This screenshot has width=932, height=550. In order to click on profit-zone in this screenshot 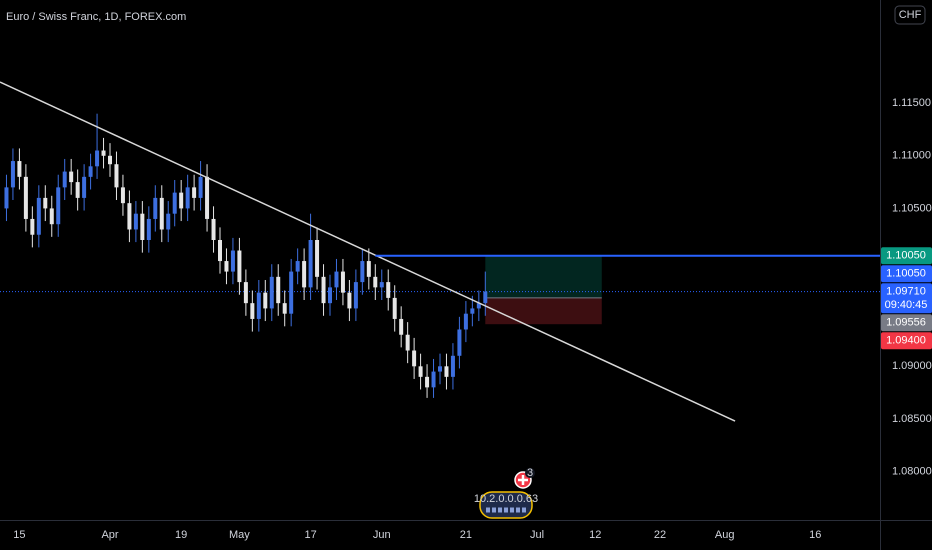, I will do `click(543, 276)`.